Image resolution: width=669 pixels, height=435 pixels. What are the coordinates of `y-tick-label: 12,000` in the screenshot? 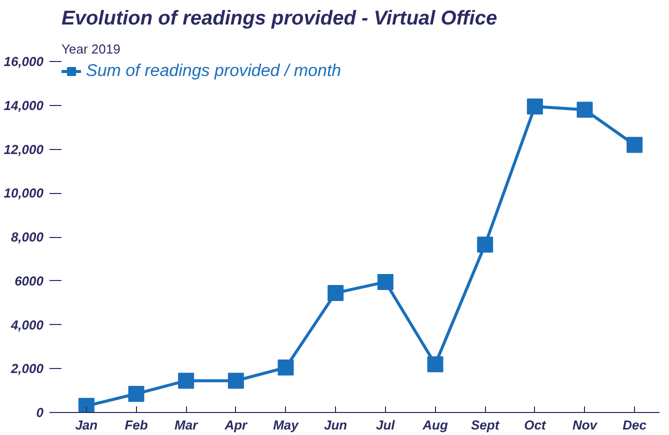 It's located at (24, 149).